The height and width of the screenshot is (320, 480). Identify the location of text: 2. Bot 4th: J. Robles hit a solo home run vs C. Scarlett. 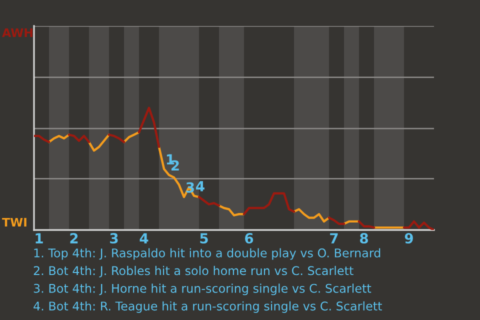
(194, 272).